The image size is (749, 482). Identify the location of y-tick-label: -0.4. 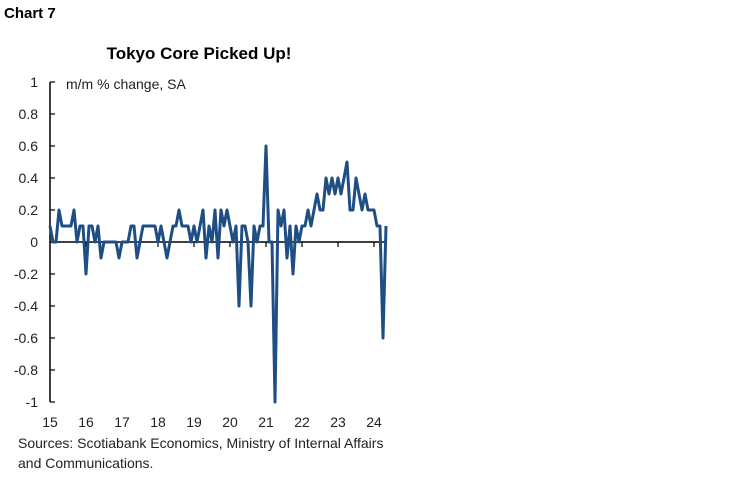
(26, 306).